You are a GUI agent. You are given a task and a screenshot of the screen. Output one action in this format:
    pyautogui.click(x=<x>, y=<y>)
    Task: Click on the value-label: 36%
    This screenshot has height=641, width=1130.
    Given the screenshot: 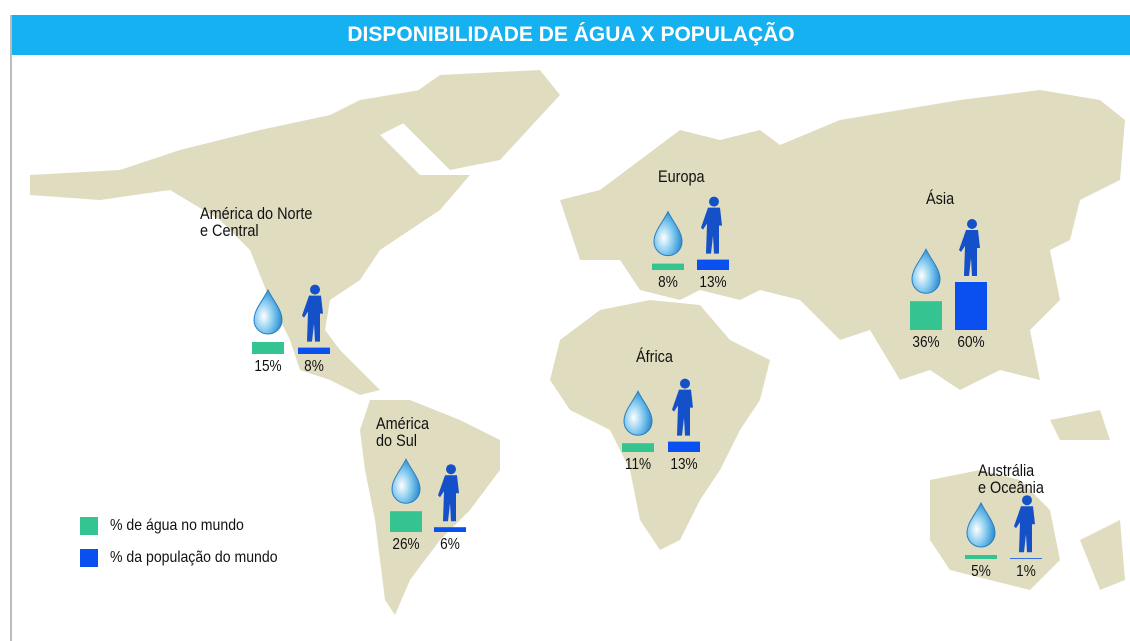 What is the action you would take?
    pyautogui.click(x=926, y=342)
    